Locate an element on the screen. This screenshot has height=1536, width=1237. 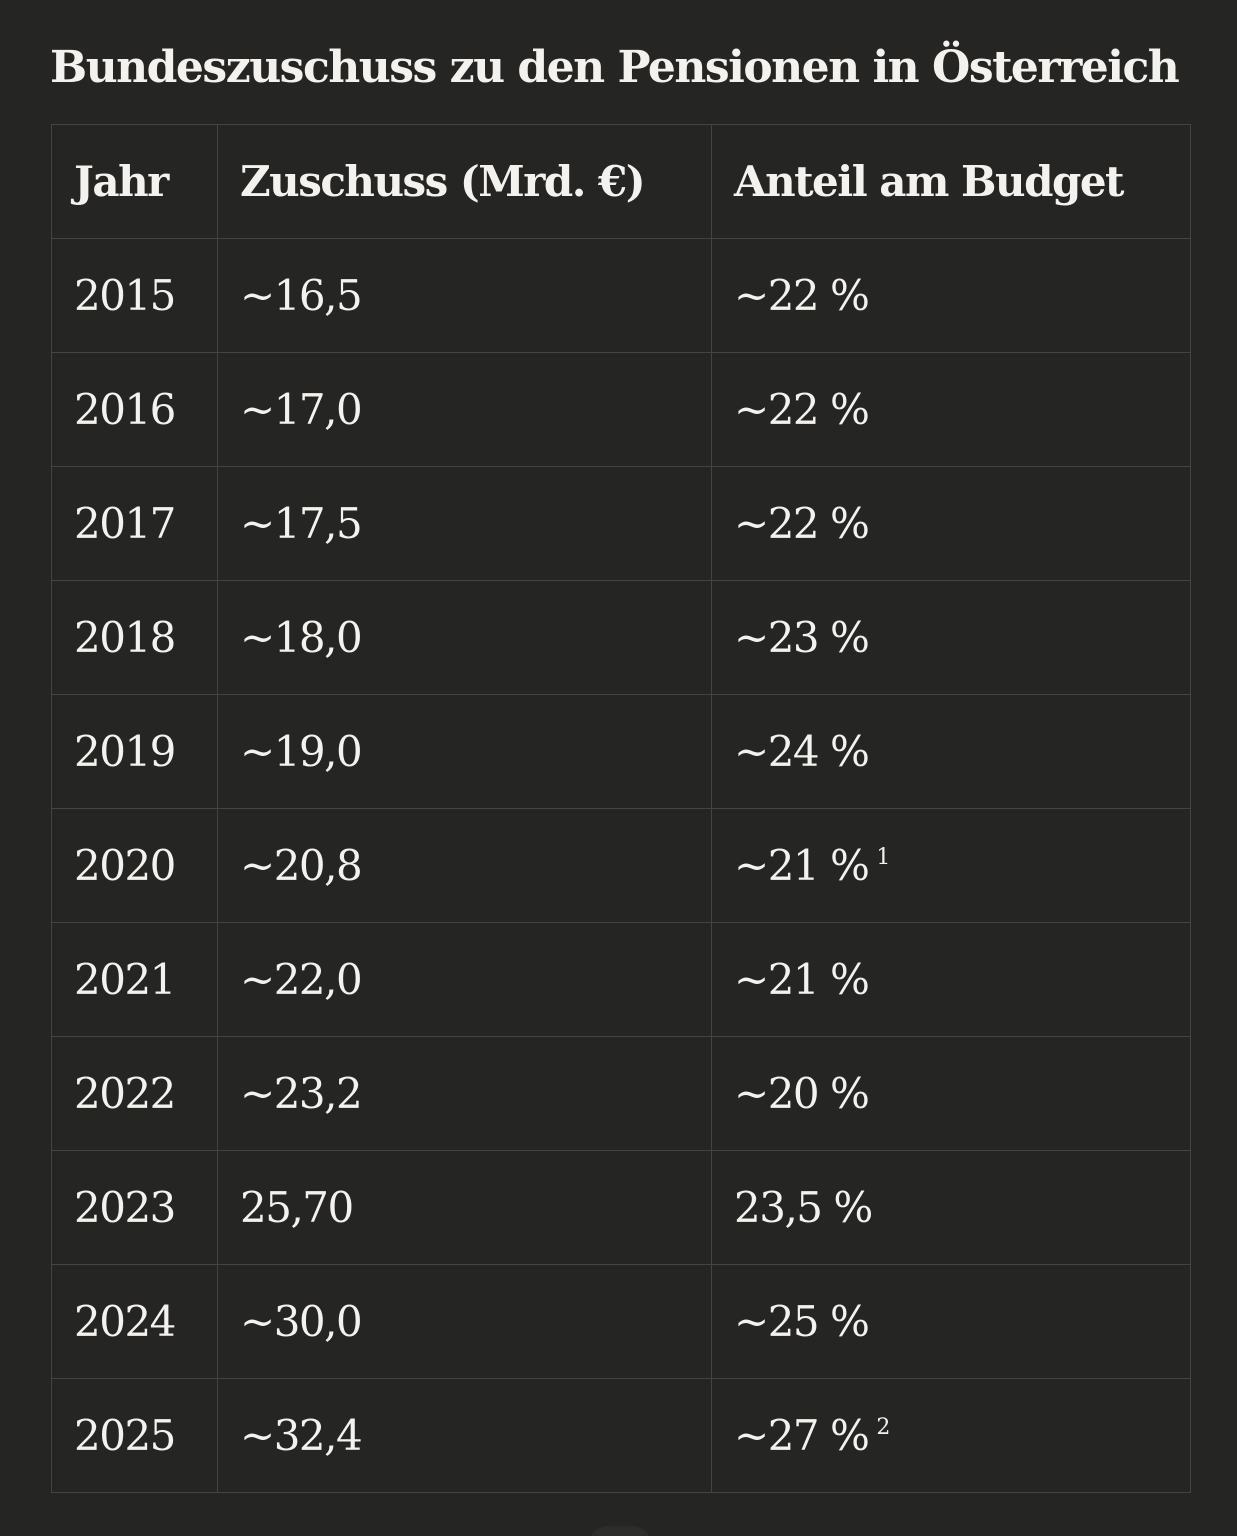
share-value: ~24 % is located at coordinates (802, 751).